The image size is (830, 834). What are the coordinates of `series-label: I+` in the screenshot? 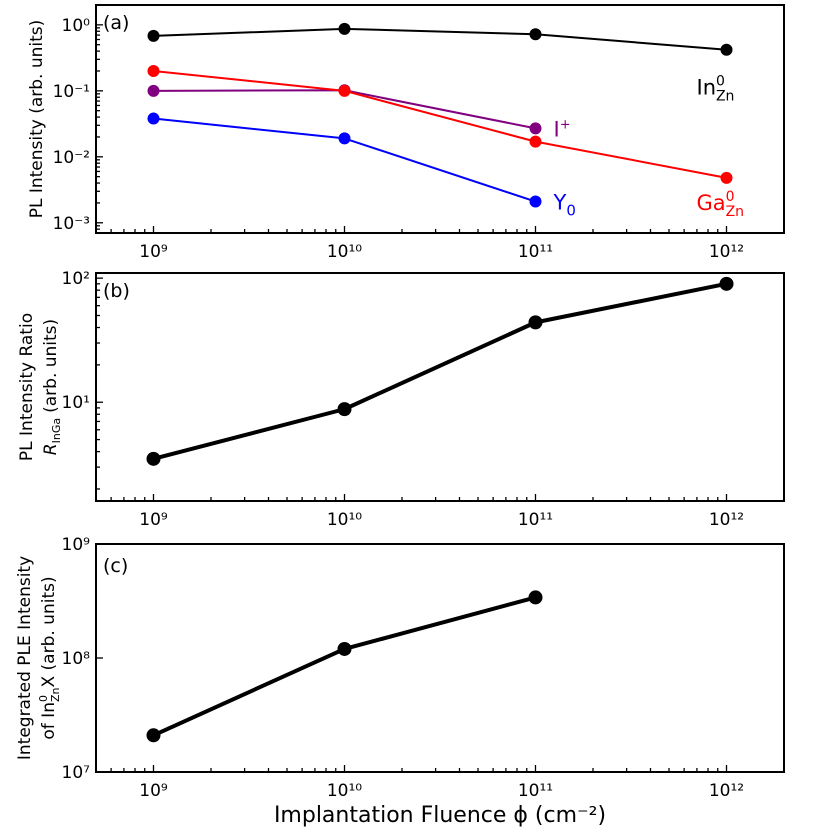 It's located at (562, 129).